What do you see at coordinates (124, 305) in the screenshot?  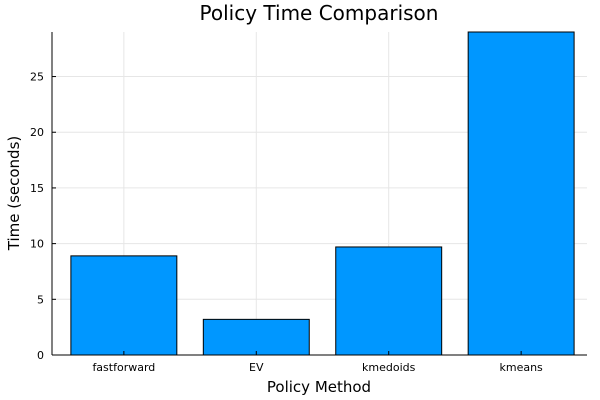 I see `bar-fastforward` at bounding box center [124, 305].